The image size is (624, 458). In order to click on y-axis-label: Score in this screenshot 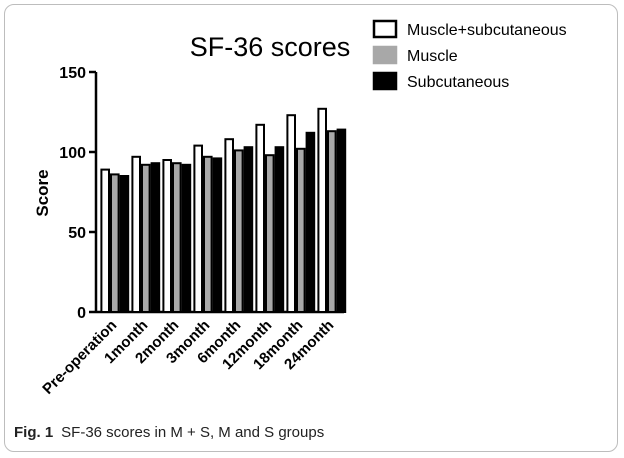, I will do `click(42, 192)`.